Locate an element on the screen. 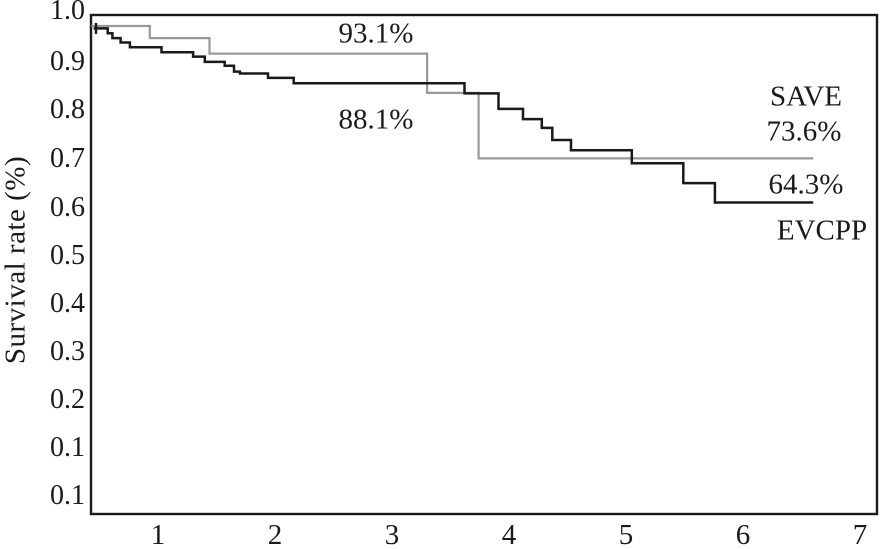 Image resolution: width=883 pixels, height=549 pixels. x-tick-label: 7 is located at coordinates (860, 534).